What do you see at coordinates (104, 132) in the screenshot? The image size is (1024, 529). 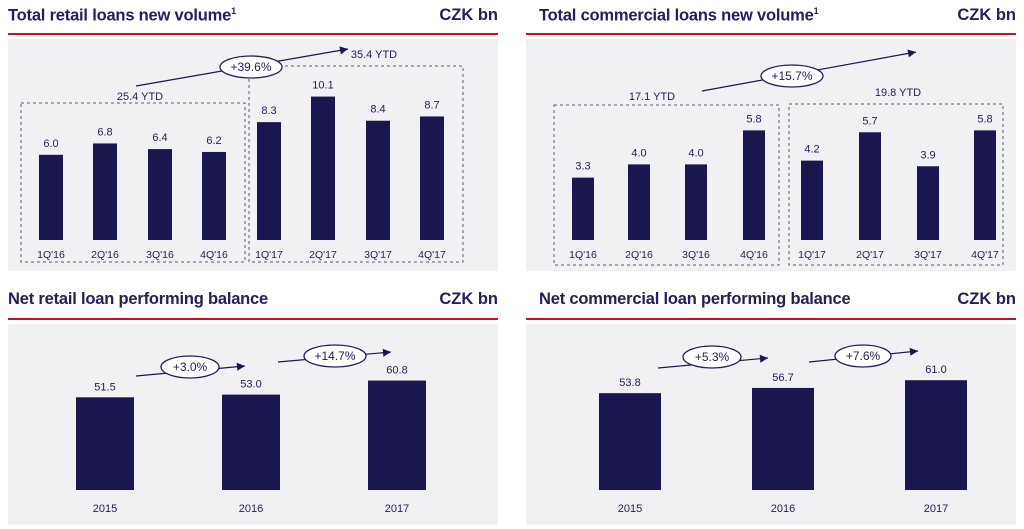 I see `bar-value-label: 6.8` at bounding box center [104, 132].